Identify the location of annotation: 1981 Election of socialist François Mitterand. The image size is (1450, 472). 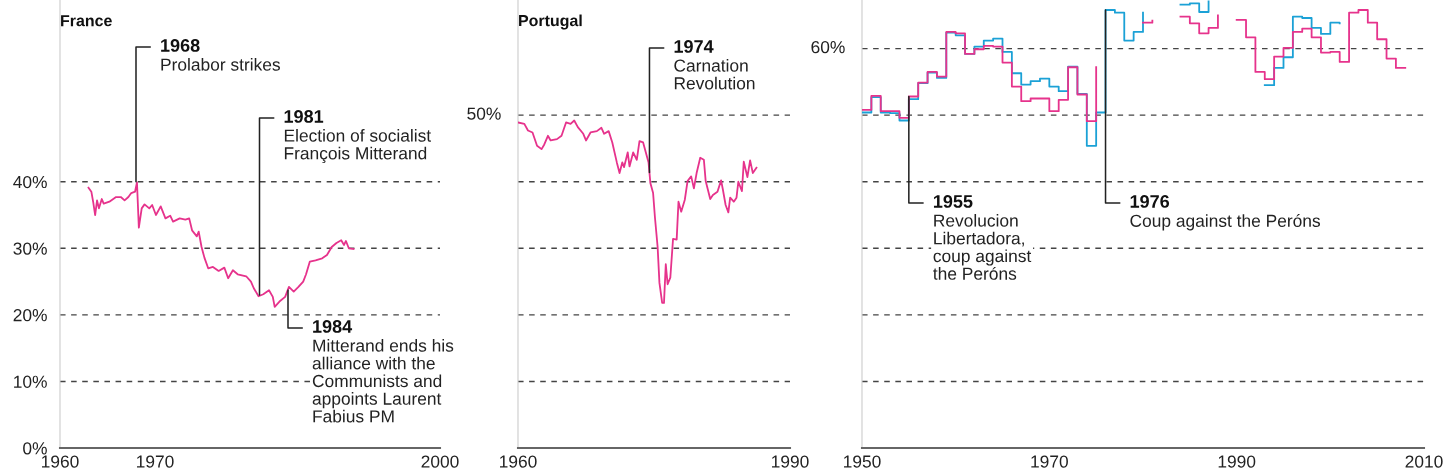
(358, 136).